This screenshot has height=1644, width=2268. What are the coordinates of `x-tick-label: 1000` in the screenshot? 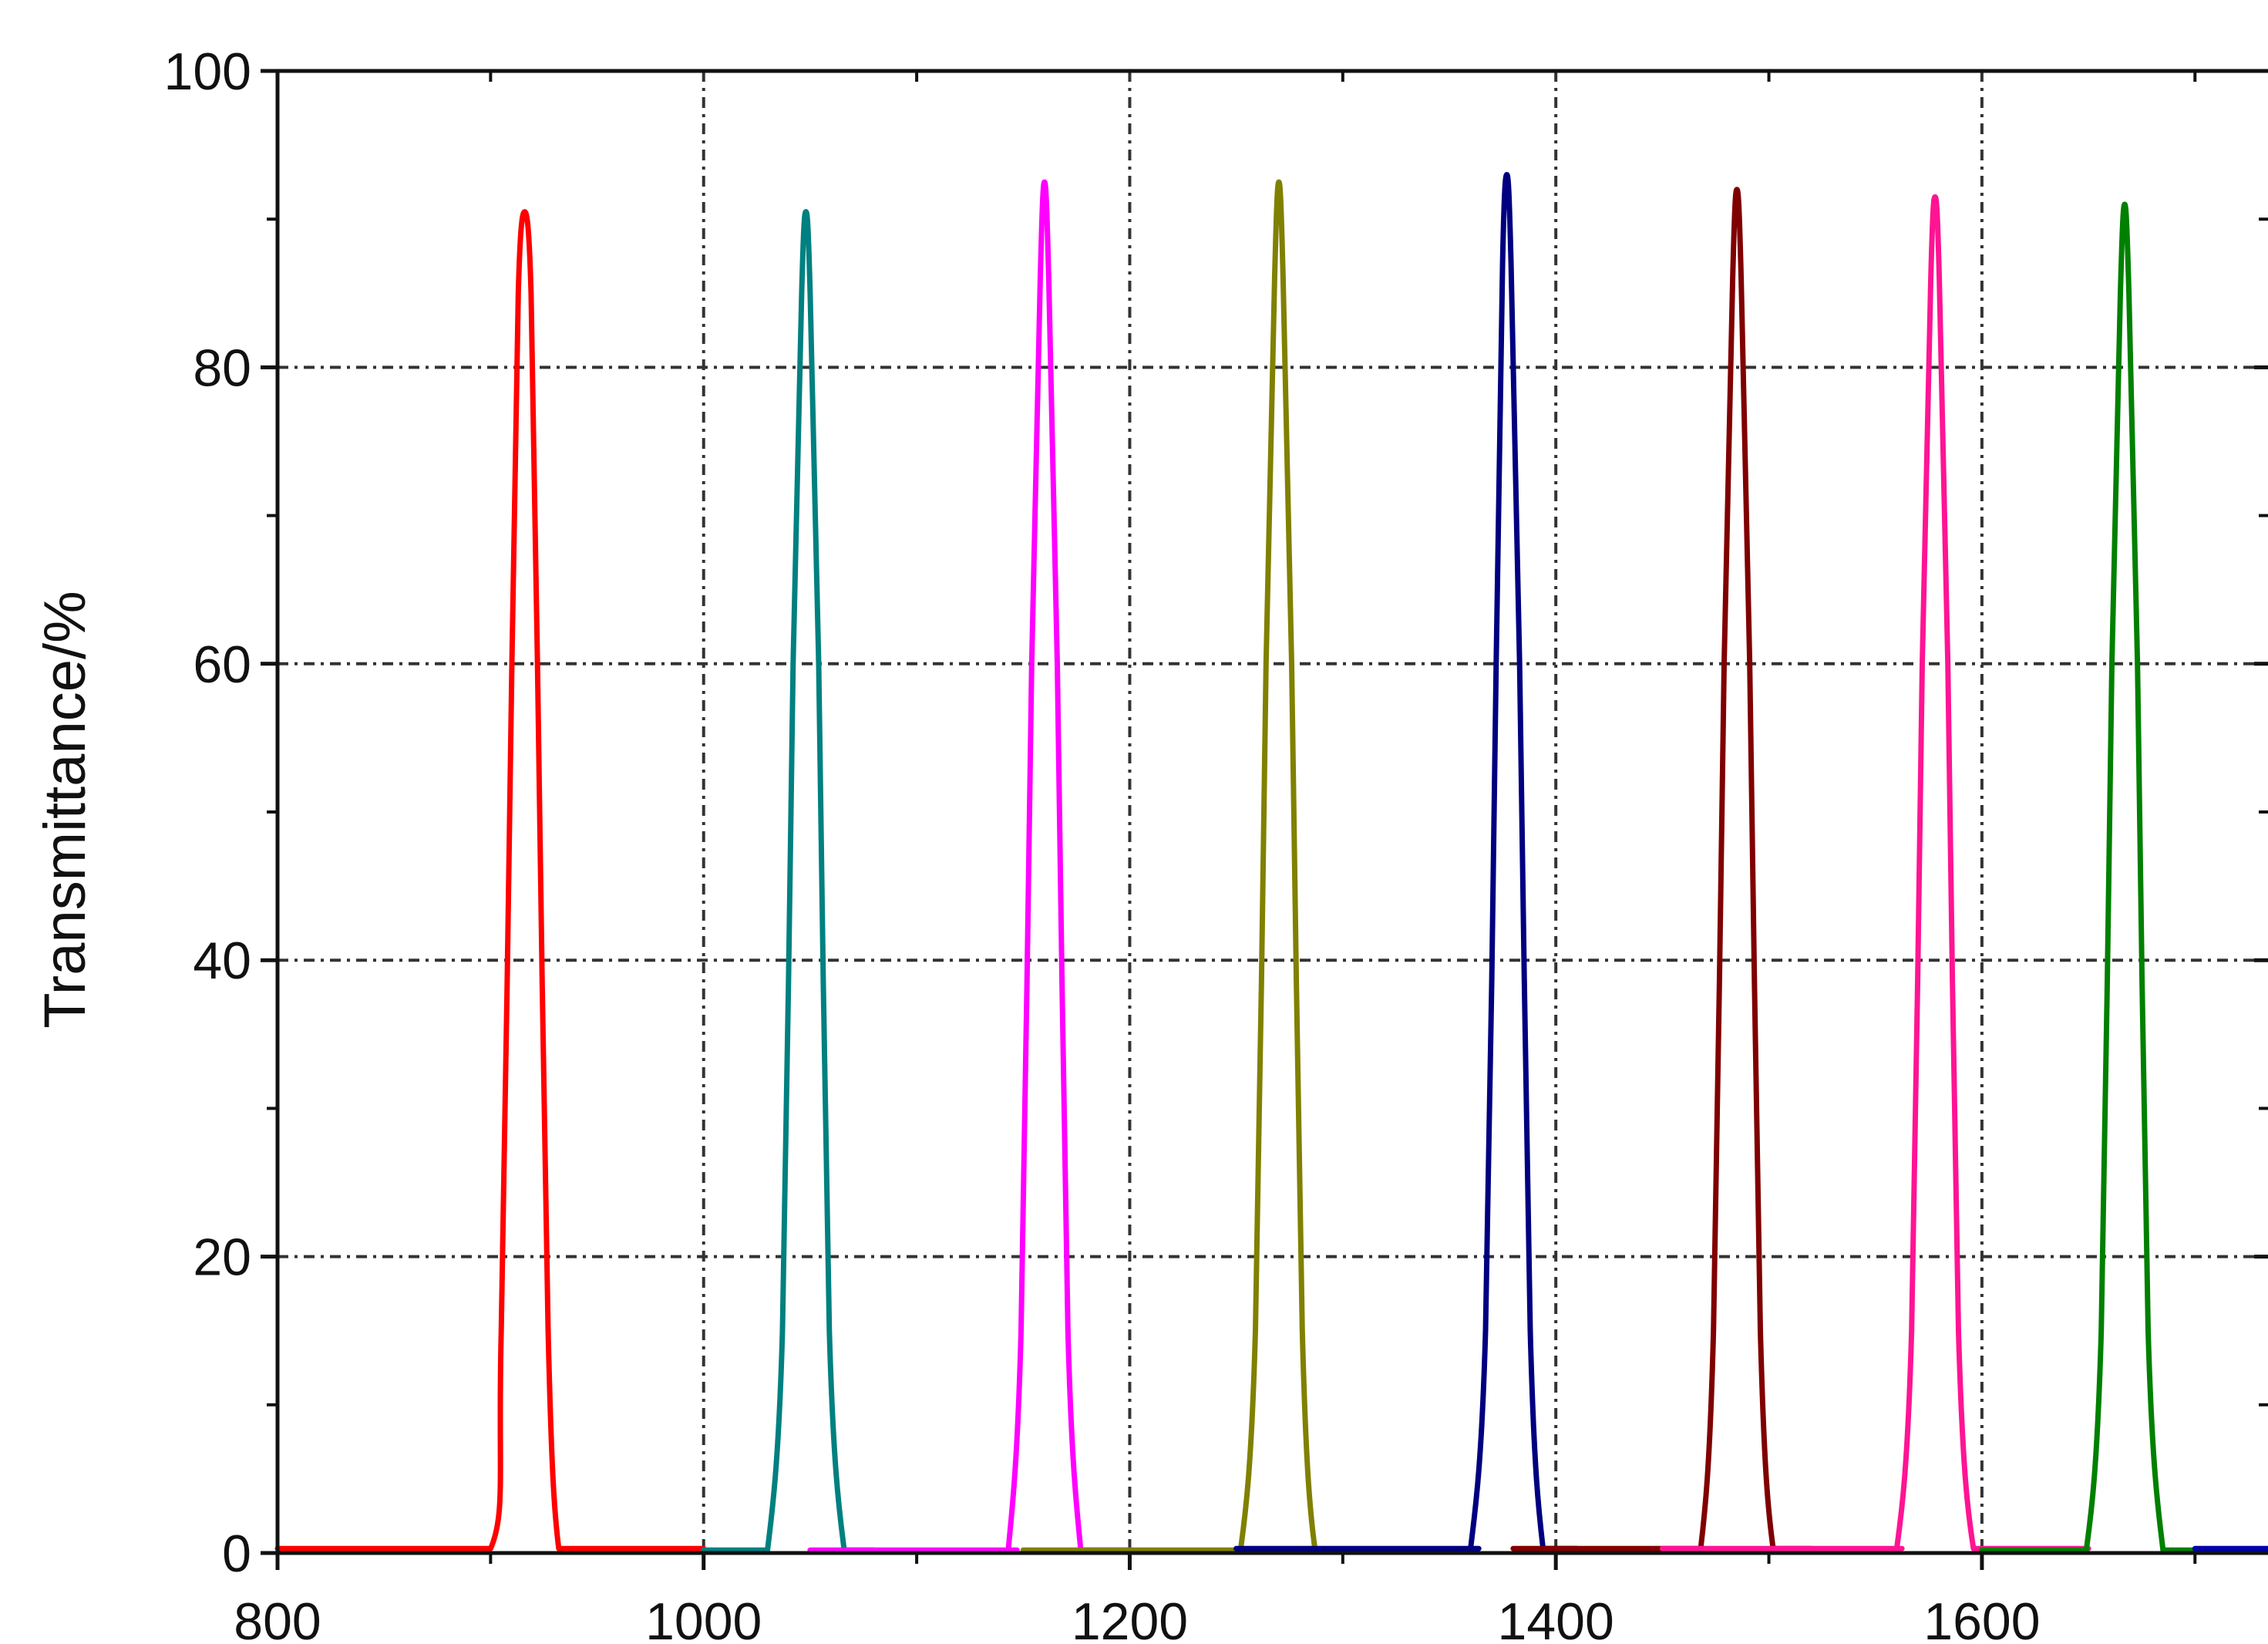 It's located at (703, 1618).